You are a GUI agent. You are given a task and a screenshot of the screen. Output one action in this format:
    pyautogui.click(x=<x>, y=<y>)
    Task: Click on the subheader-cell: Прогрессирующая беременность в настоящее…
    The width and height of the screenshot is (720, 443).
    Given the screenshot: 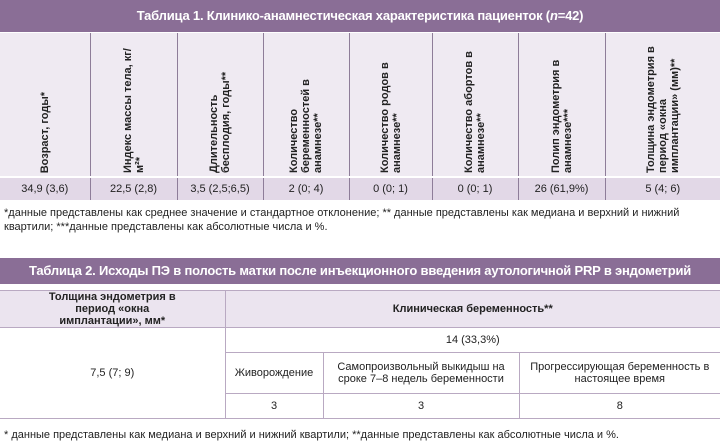 What is the action you would take?
    pyautogui.click(x=619, y=373)
    